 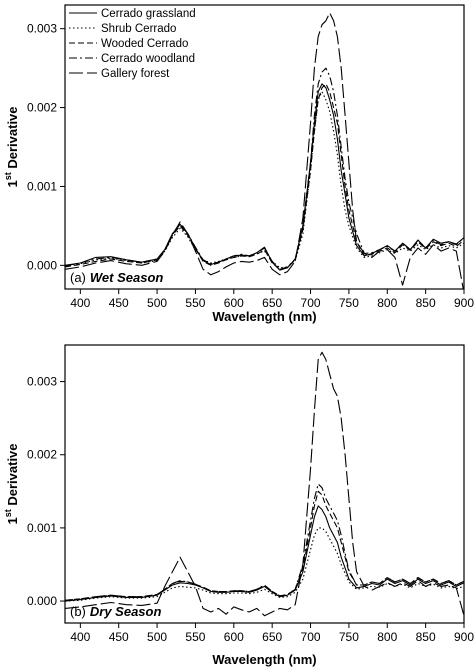 I want to click on legend-label: Cerrado grassland, so click(x=148, y=14).